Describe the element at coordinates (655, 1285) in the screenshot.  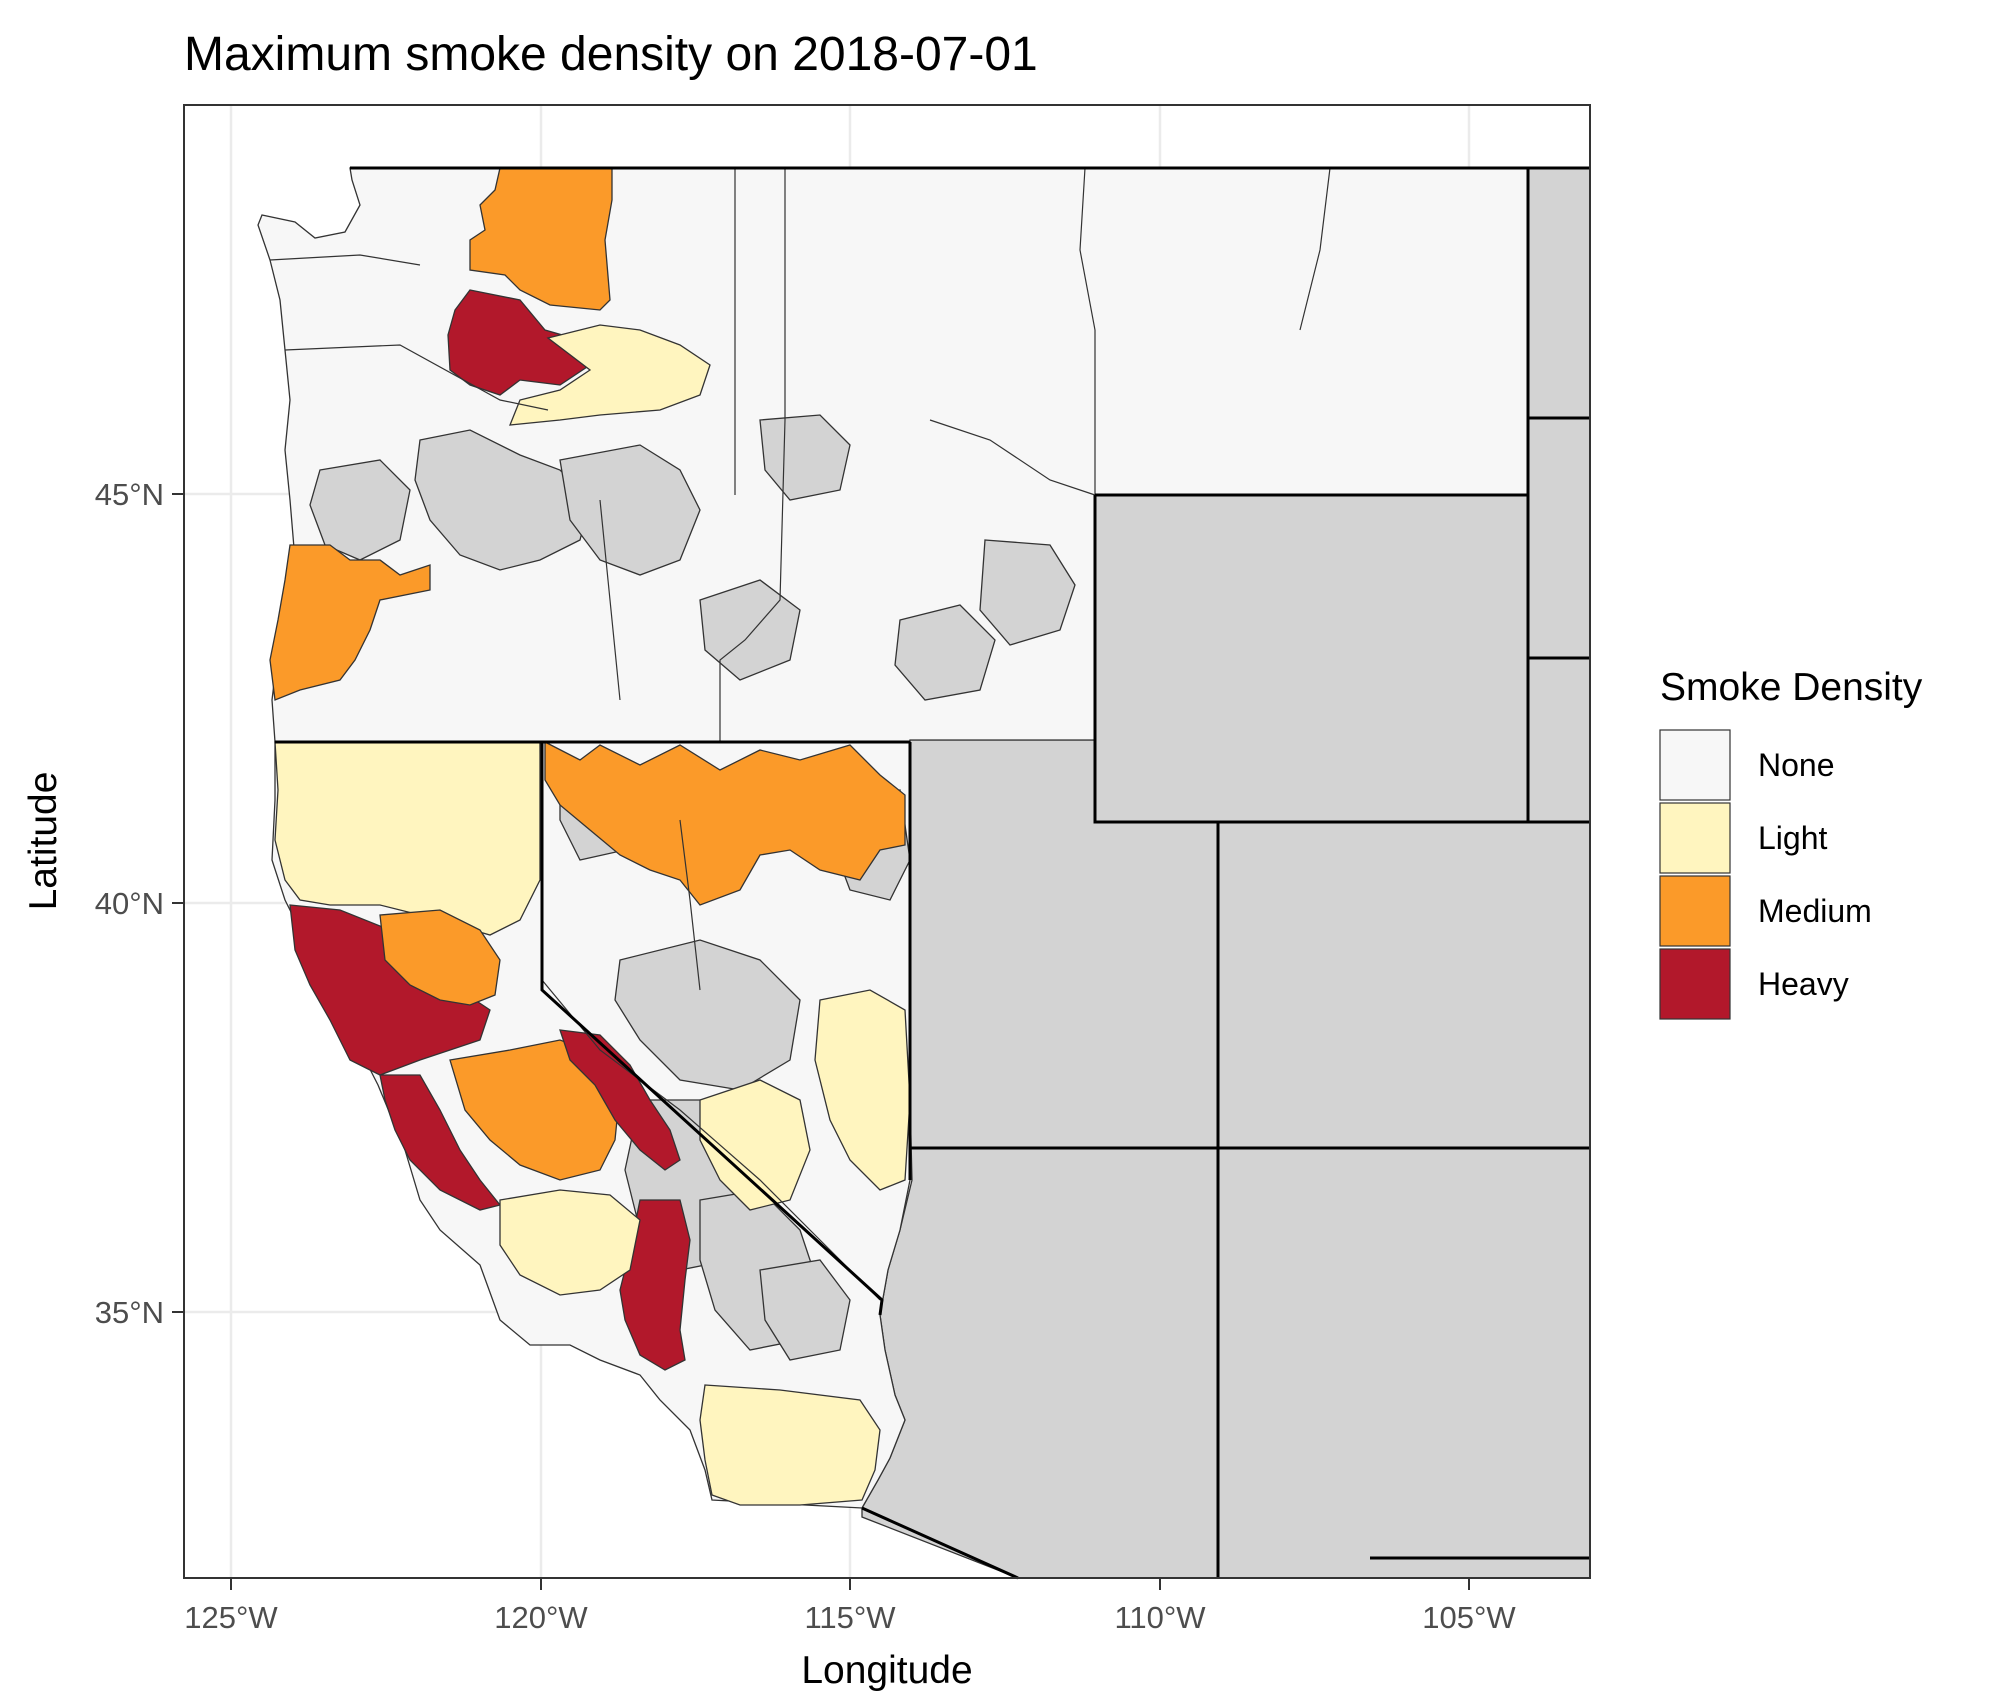
I see `region-owens-valley-heavy` at that location.